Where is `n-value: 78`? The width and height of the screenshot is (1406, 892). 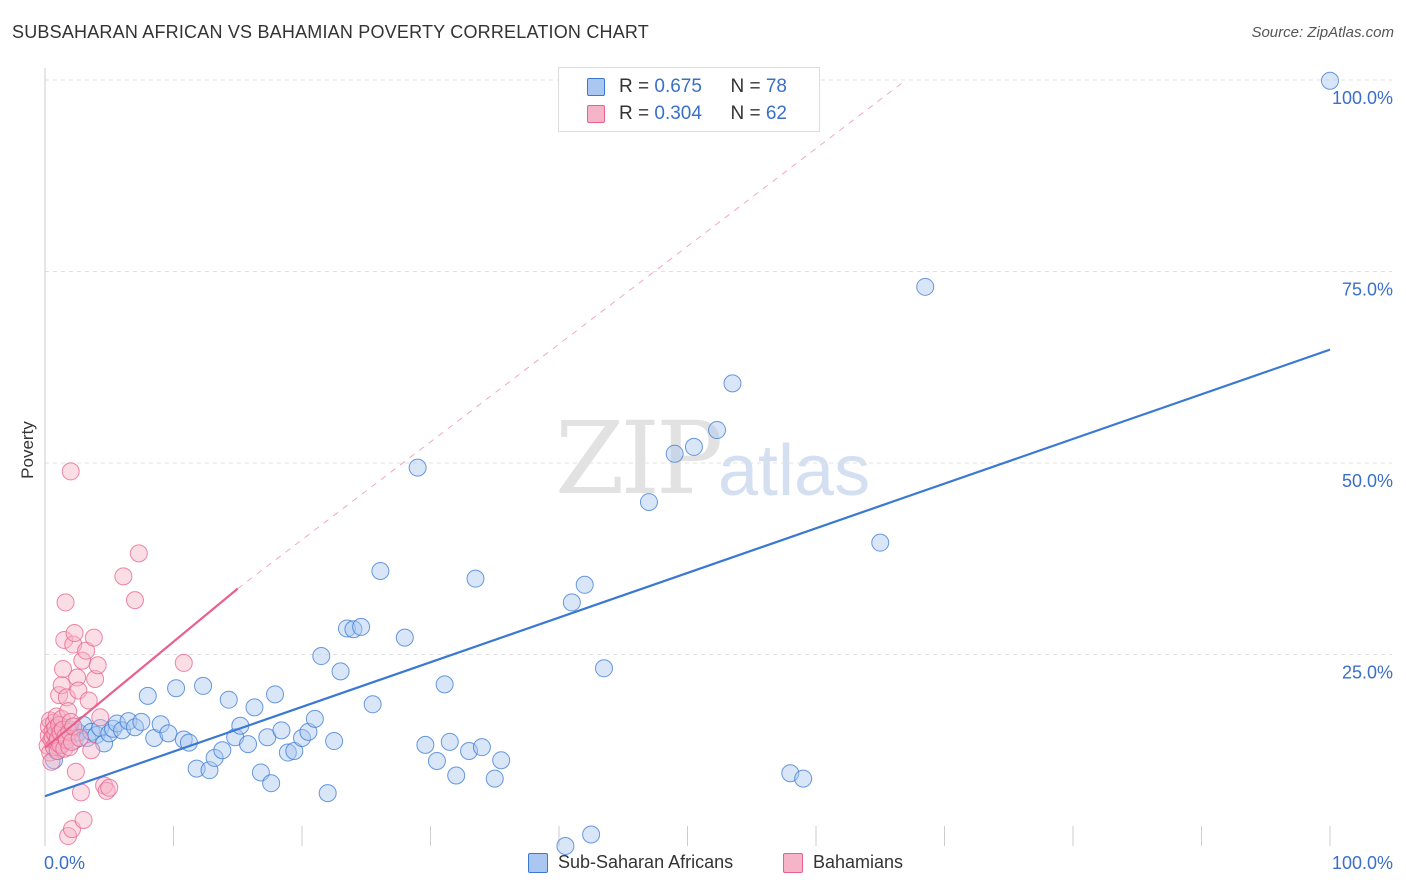
n-value: 78 is located at coordinates (776, 86).